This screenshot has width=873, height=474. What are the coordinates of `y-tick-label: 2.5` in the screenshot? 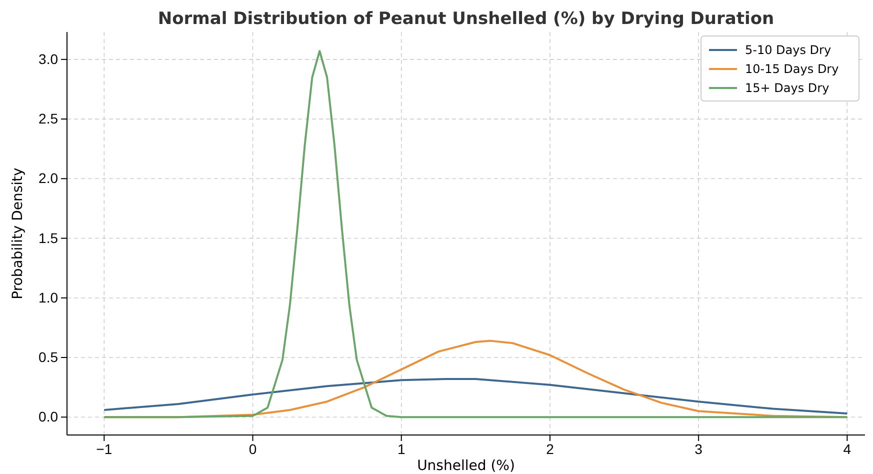 It's located at (48, 118).